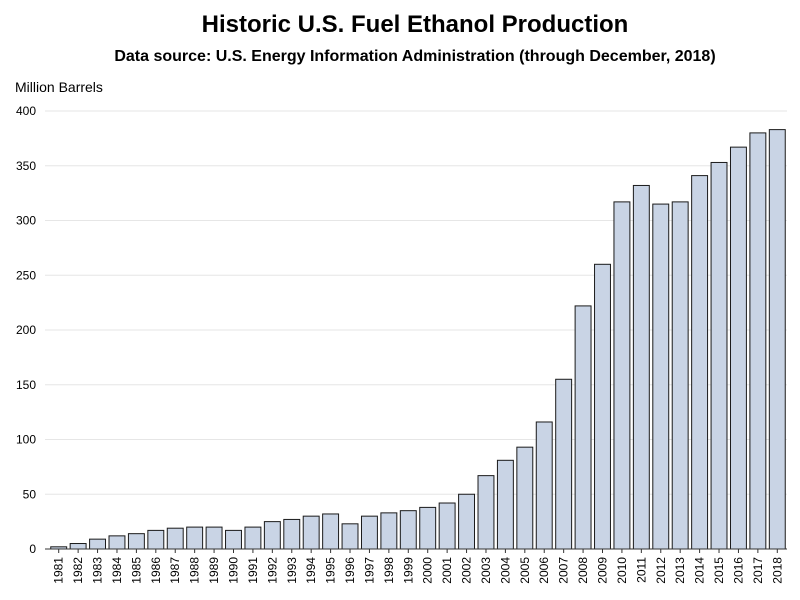 Image resolution: width=800 pixels, height=600 pixels. Describe the element at coordinates (758, 570) in the screenshot. I see `x-tick-label: 2017` at that location.